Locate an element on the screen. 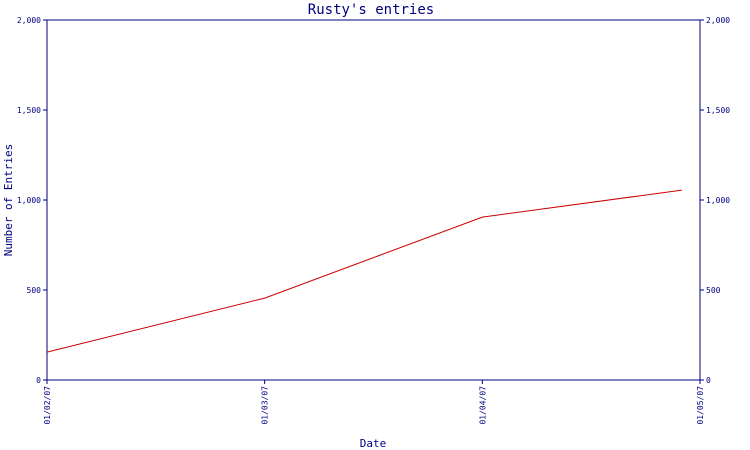  y-tick-label-left: 0 is located at coordinates (38, 380).